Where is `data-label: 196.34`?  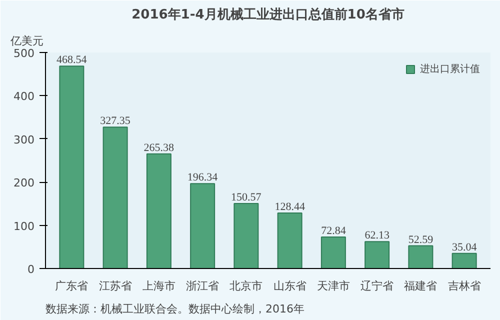
data-label: 196.34 is located at coordinates (202, 178).